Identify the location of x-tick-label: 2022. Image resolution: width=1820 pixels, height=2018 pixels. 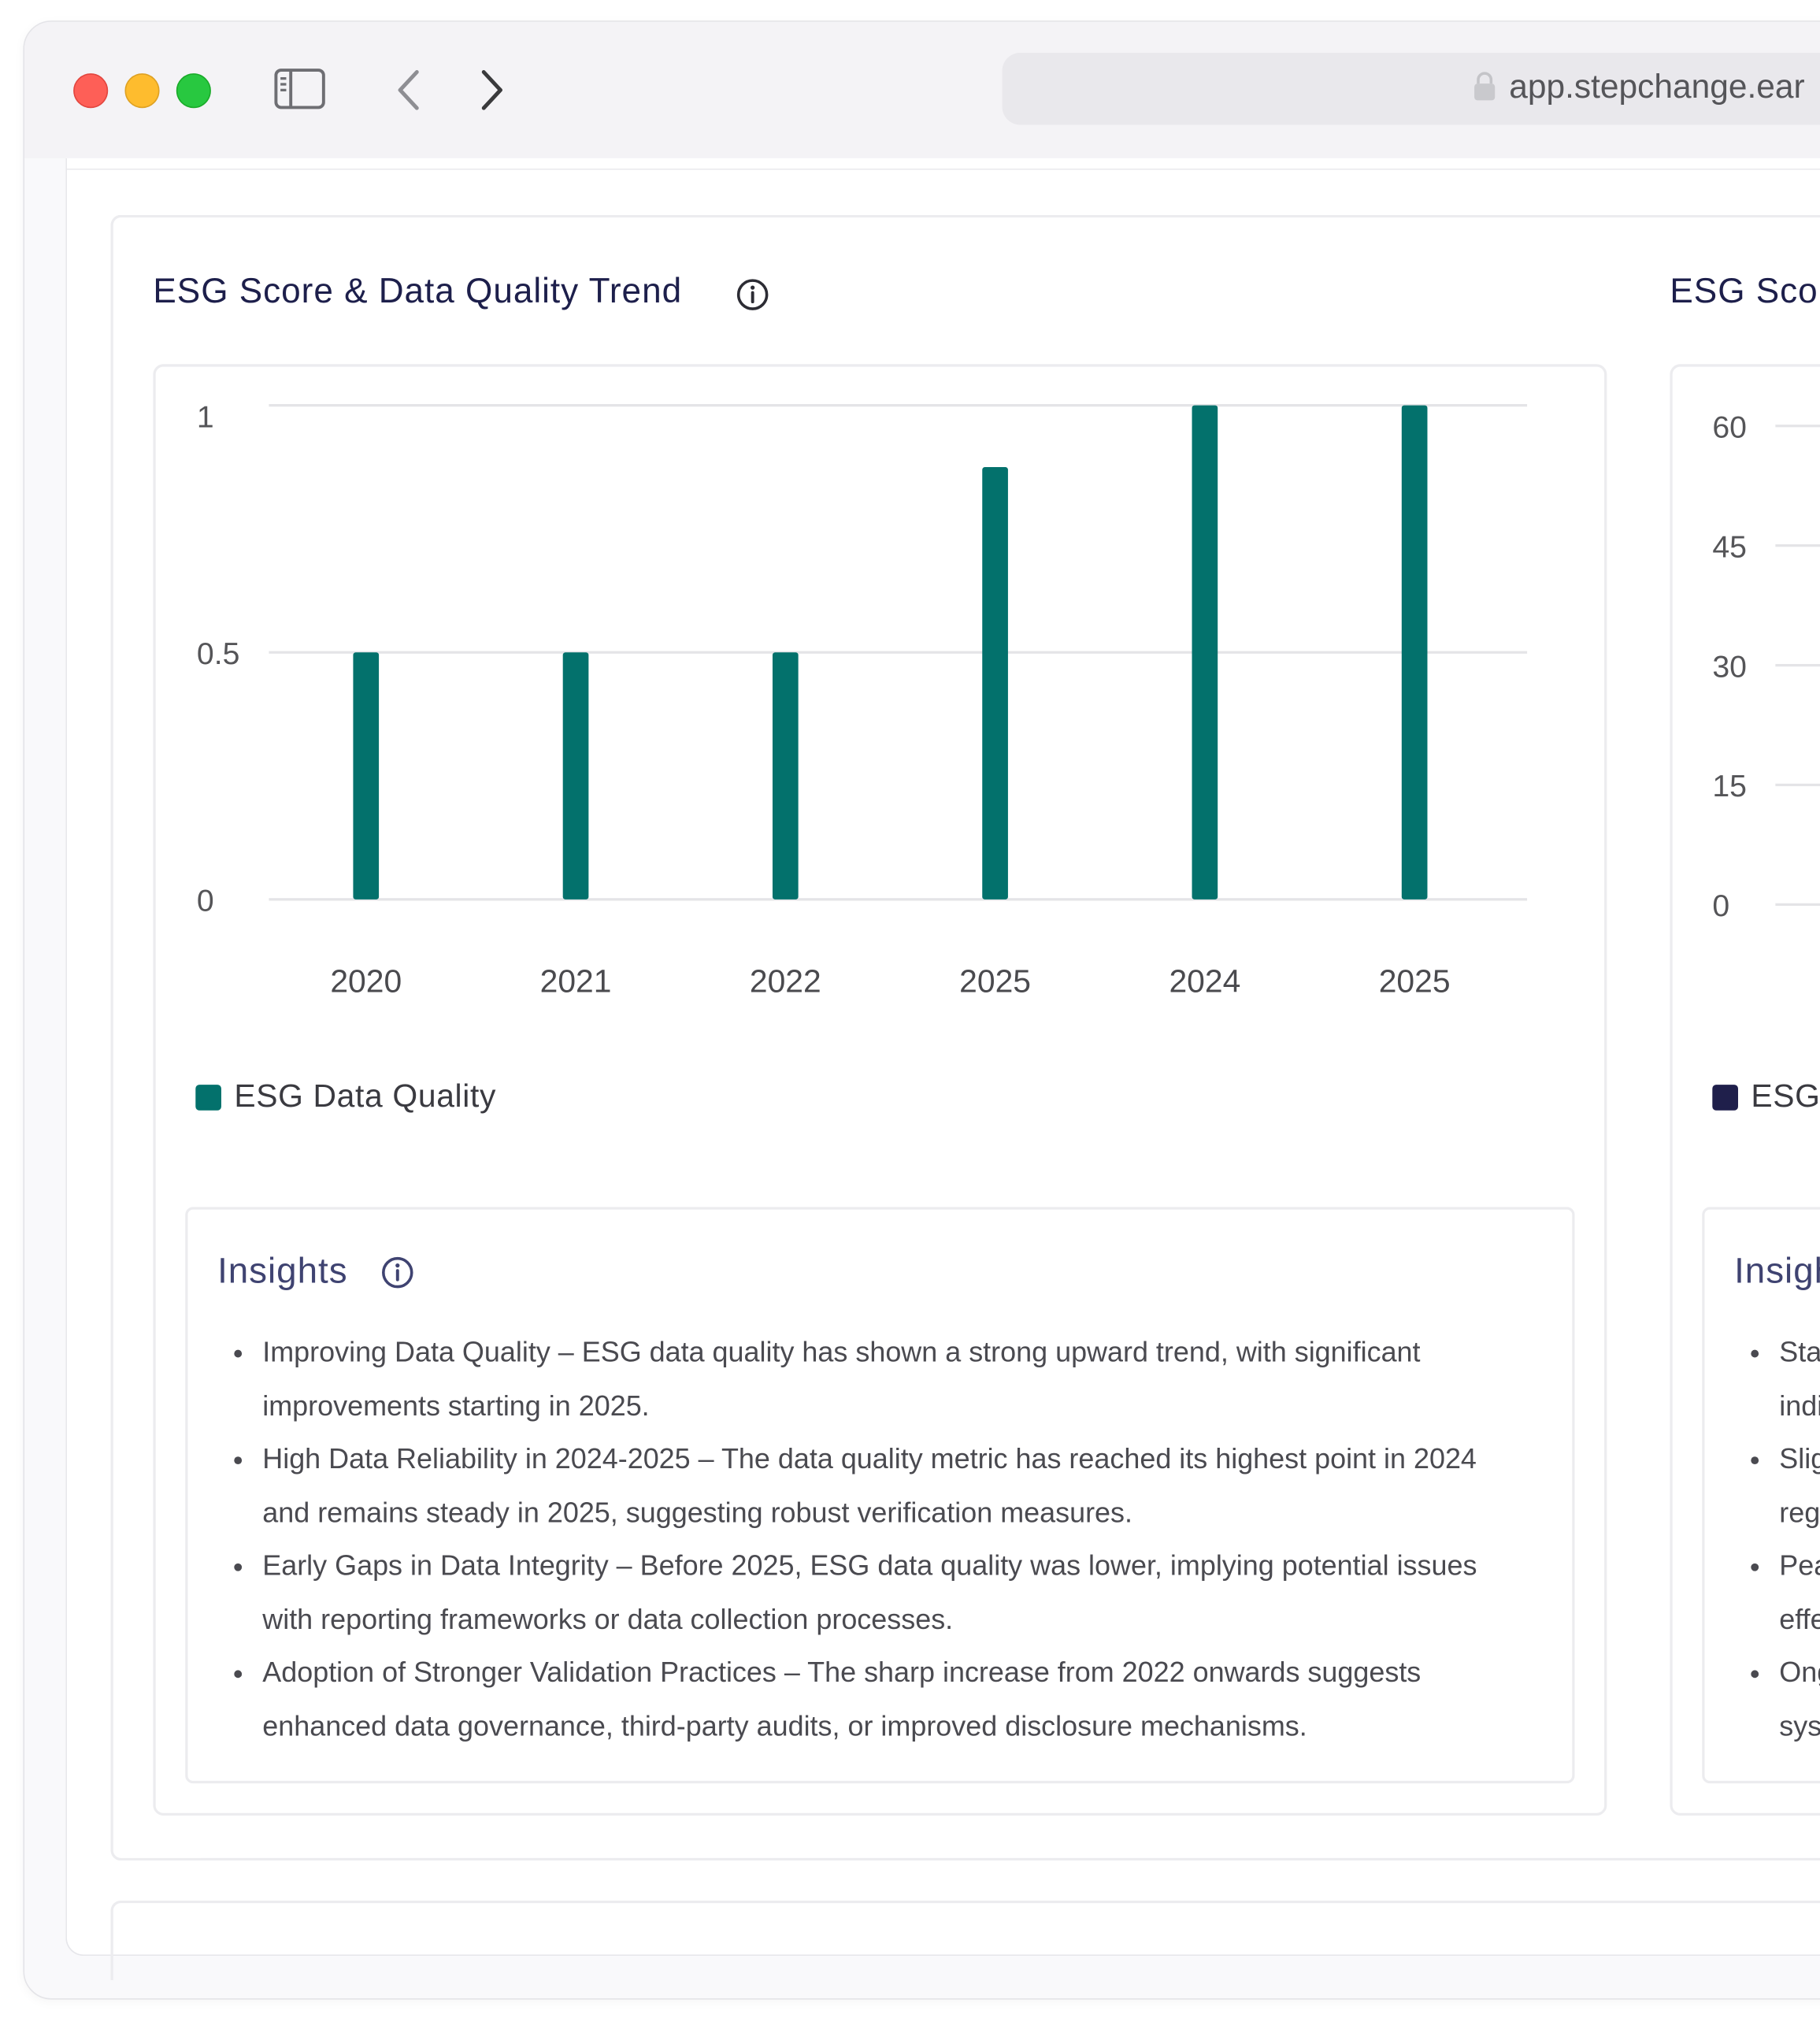
(785, 981).